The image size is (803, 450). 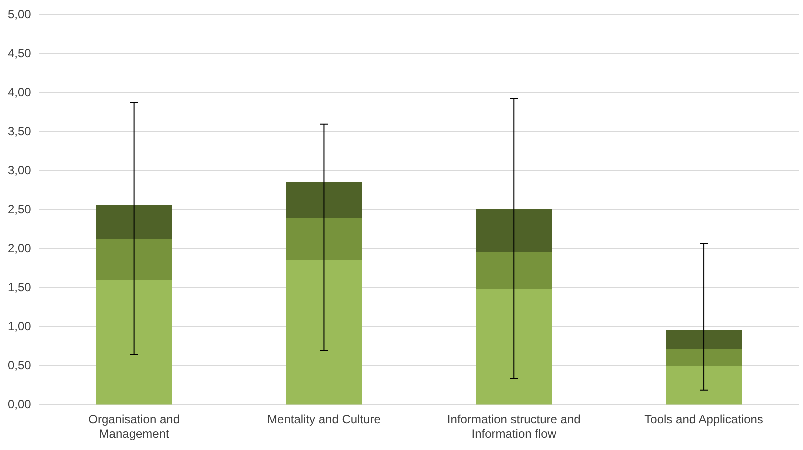 What do you see at coordinates (20, 15) in the screenshot?
I see `y-tick-label: 5,00` at bounding box center [20, 15].